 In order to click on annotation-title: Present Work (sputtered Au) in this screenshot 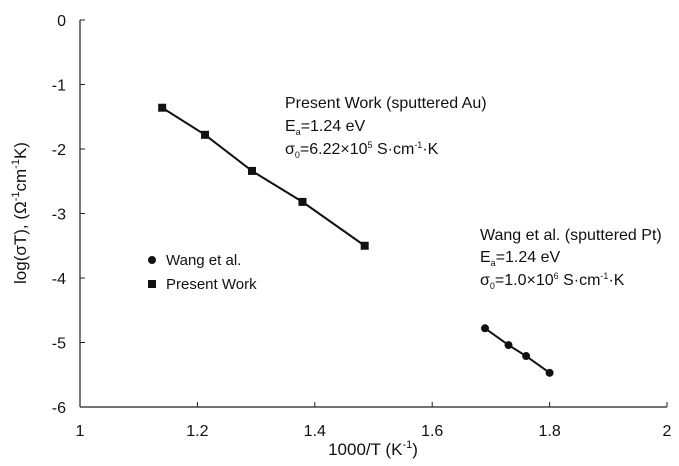, I will do `click(386, 103)`.